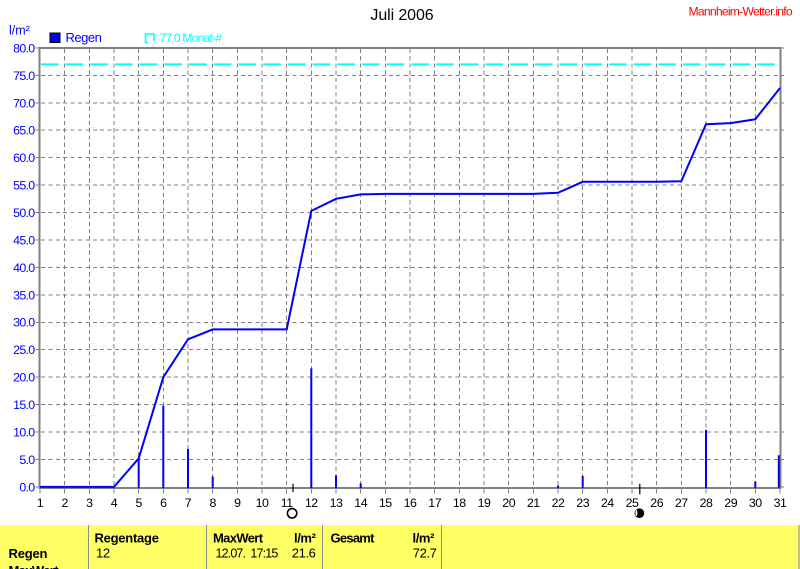 This screenshot has height=569, width=800. Describe the element at coordinates (741, 11) in the screenshot. I see `svg-text: Mannheim-Wetter.info` at that location.